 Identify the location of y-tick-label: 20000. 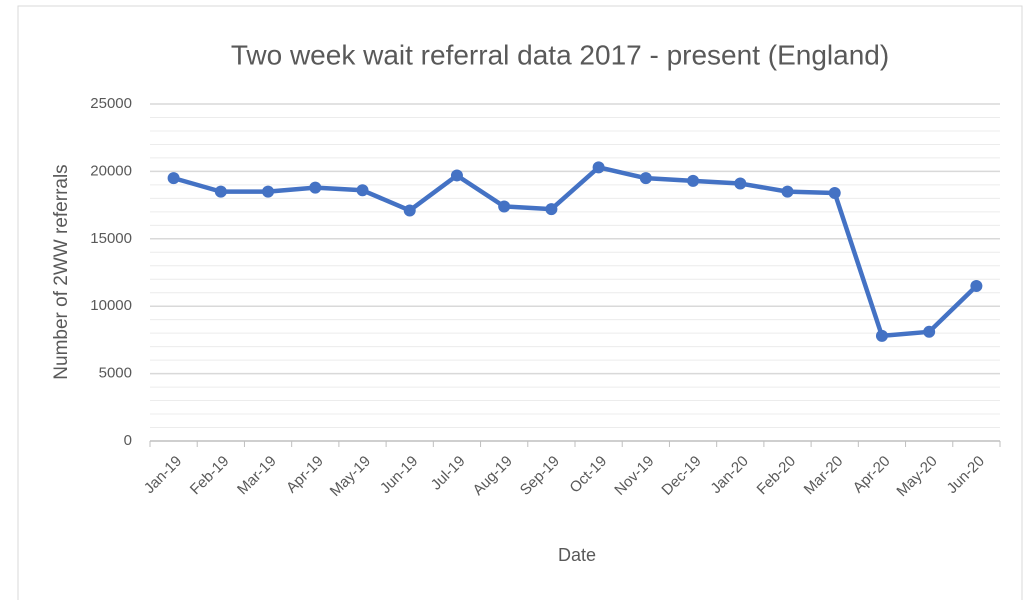
(111, 170).